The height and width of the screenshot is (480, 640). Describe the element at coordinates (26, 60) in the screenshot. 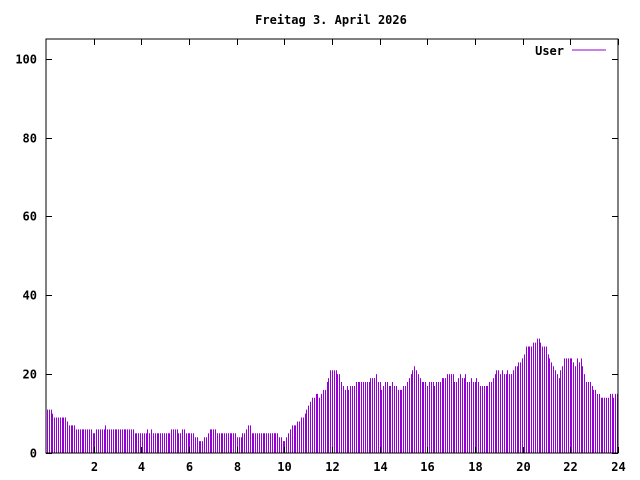

I see `y-tick-label: 100` at that location.